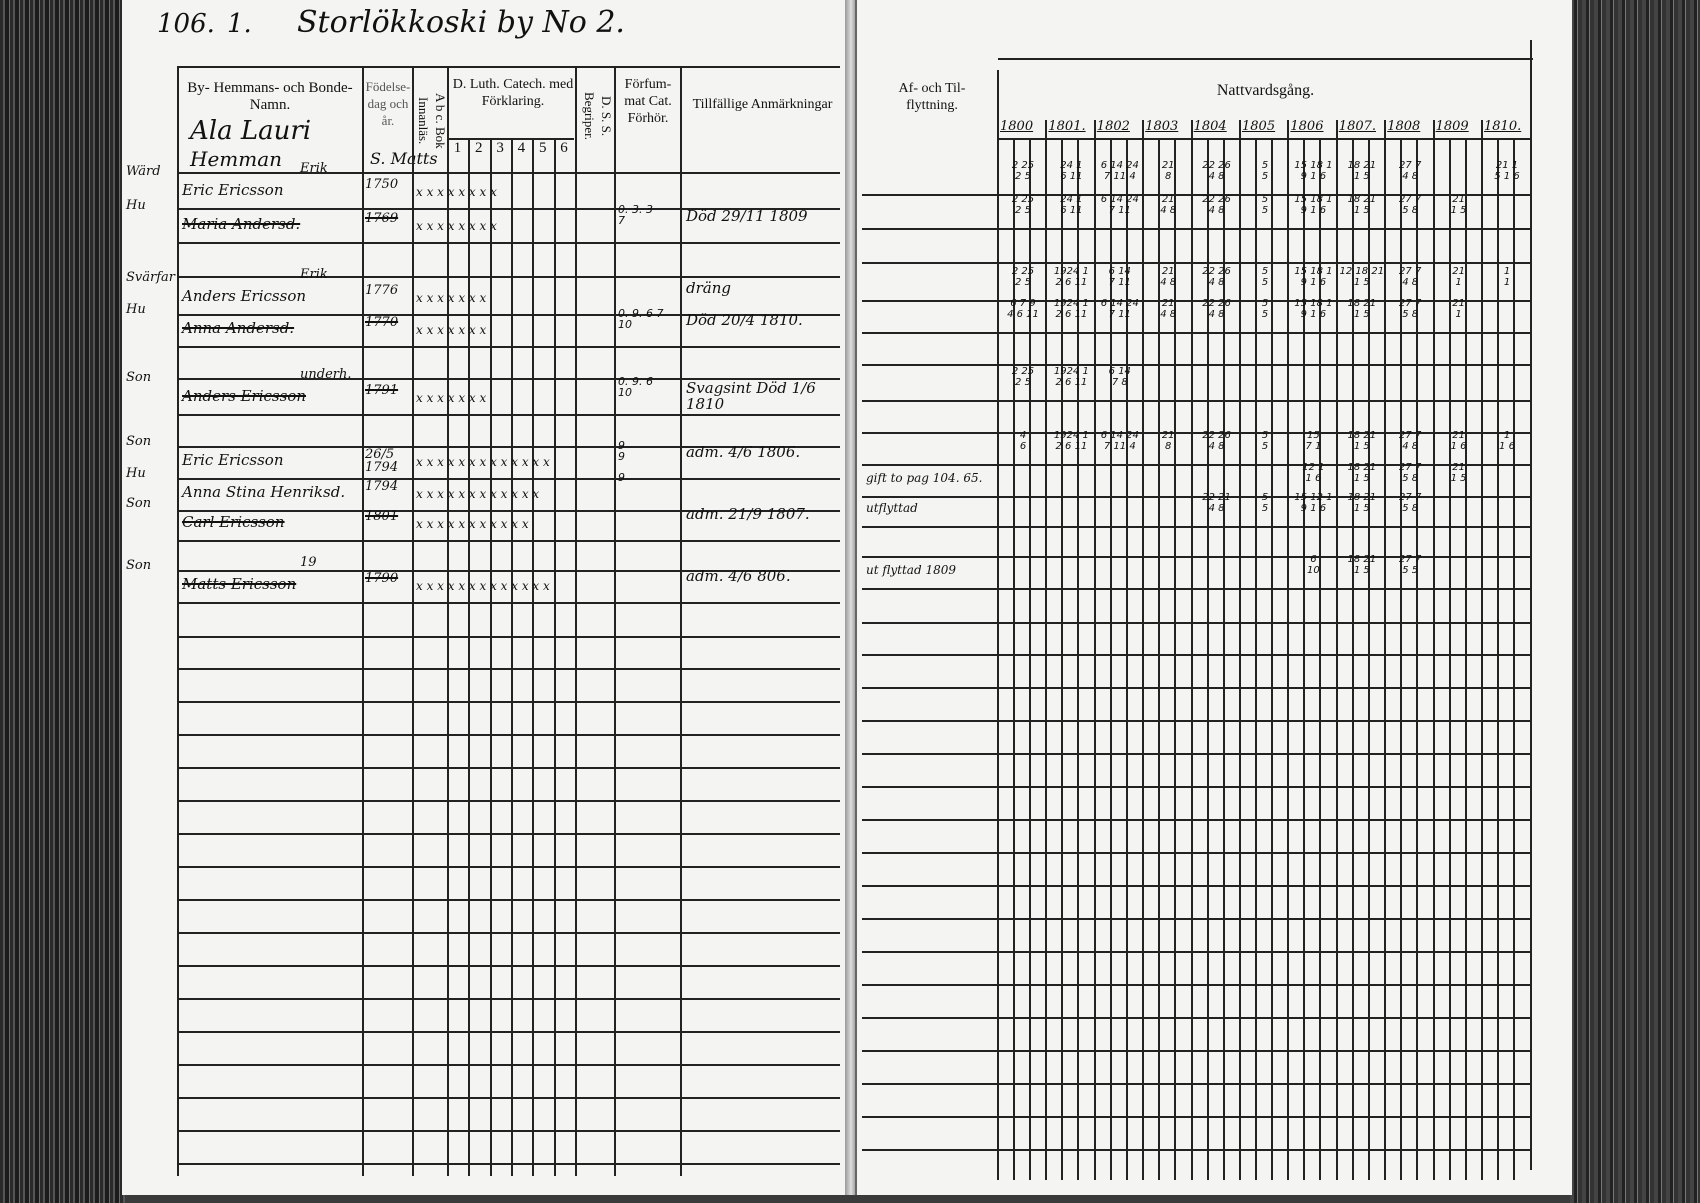 The width and height of the screenshot is (1700, 1203). What do you see at coordinates (382, 290) in the screenshot?
I see `birth-date: 1776` at bounding box center [382, 290].